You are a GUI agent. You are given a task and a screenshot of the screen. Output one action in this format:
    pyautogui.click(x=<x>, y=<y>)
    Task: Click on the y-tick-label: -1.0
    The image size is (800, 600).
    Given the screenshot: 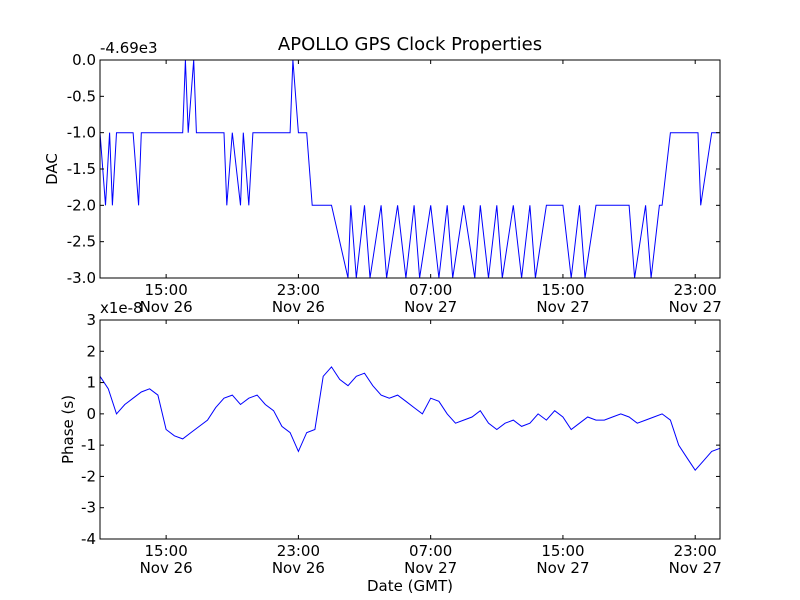 What is the action you would take?
    pyautogui.click(x=81, y=133)
    